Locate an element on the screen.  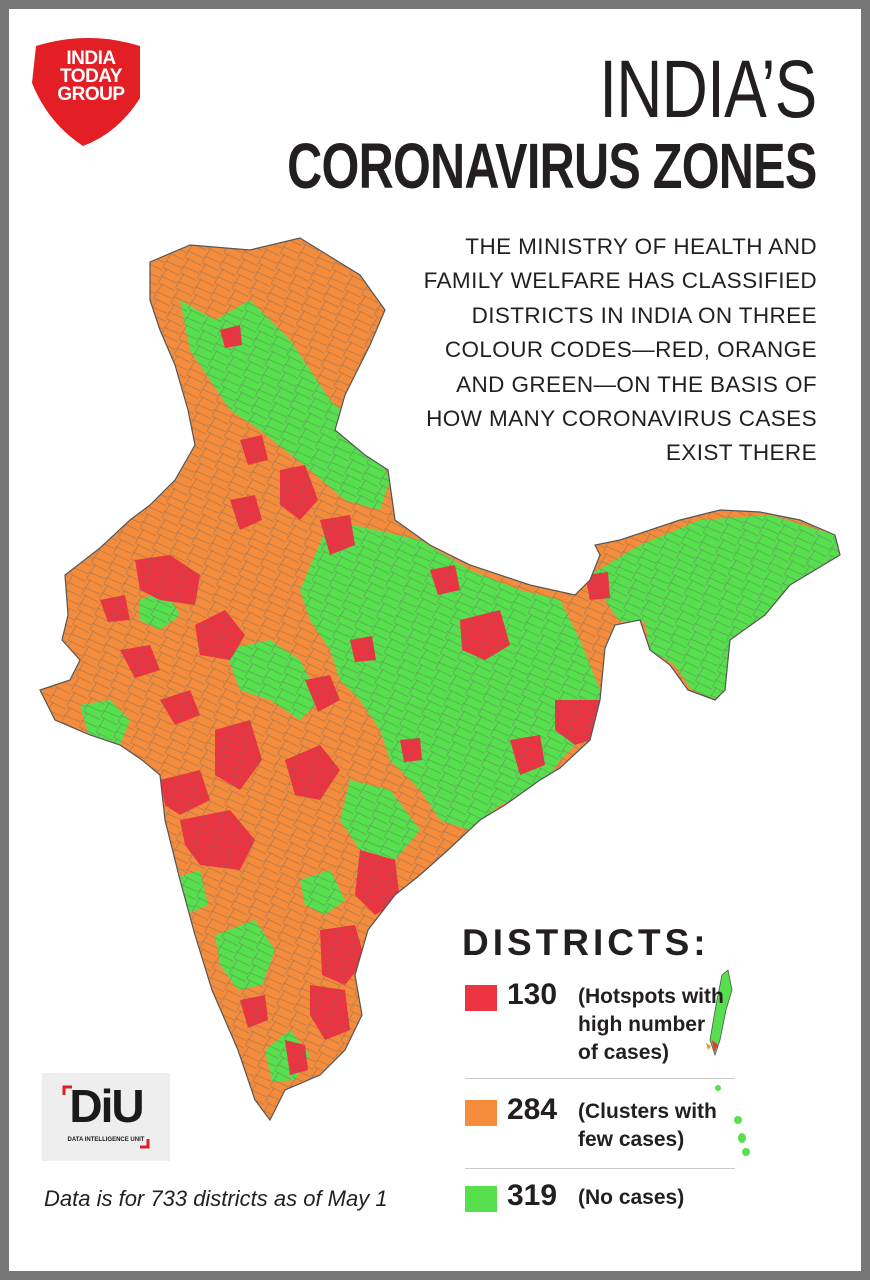
diu-logo: DiU DATA INTELLIGENCE UNIT is located at coordinates (106, 1117).